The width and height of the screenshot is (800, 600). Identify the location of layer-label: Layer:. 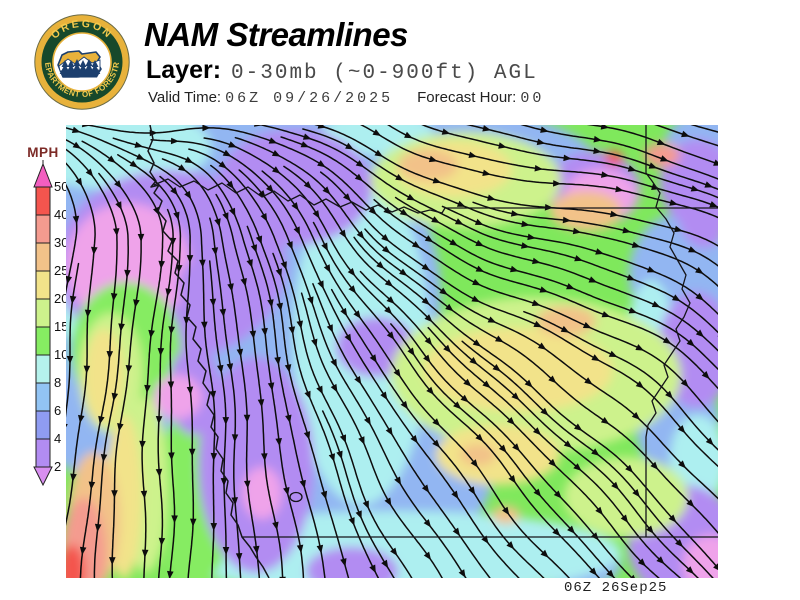
(184, 70).